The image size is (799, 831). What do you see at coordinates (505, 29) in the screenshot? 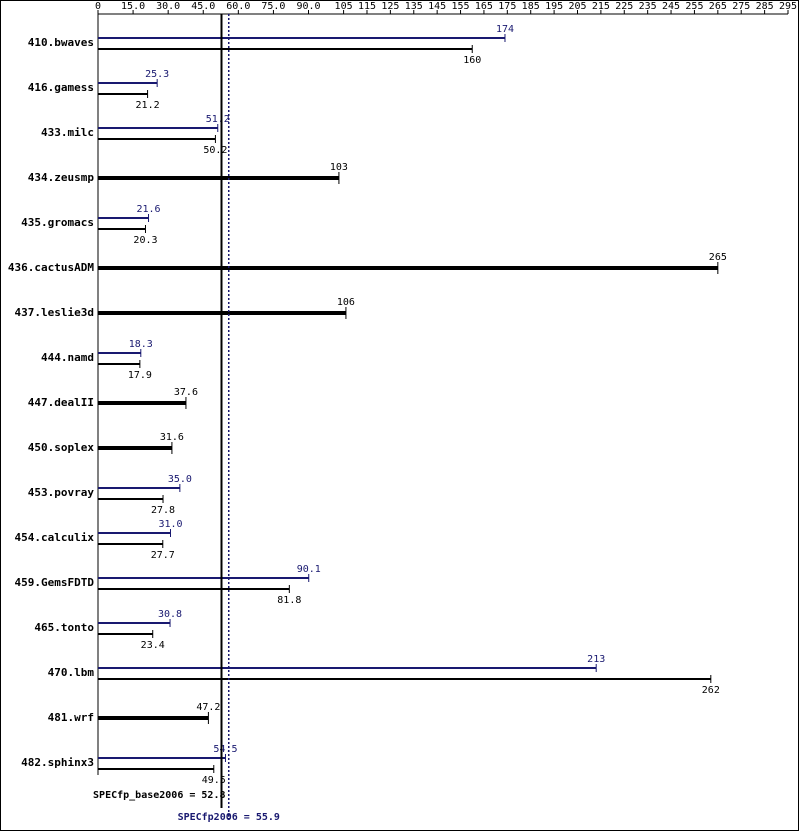
I see `value-label: 174` at bounding box center [505, 29].